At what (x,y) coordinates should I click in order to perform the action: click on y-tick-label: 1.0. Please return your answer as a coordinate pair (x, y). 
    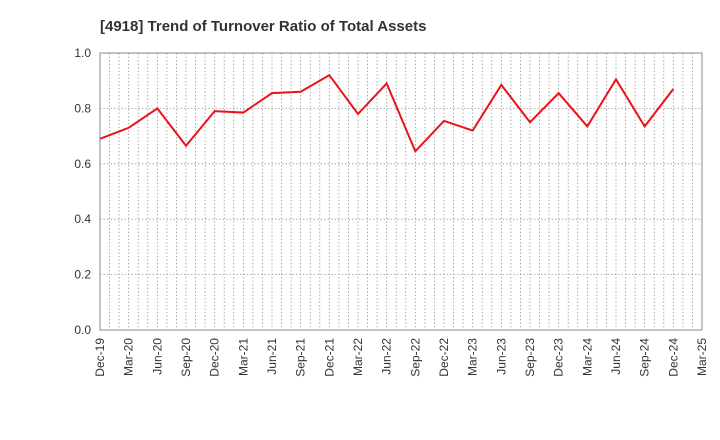
    Looking at the image, I should click on (82, 53).